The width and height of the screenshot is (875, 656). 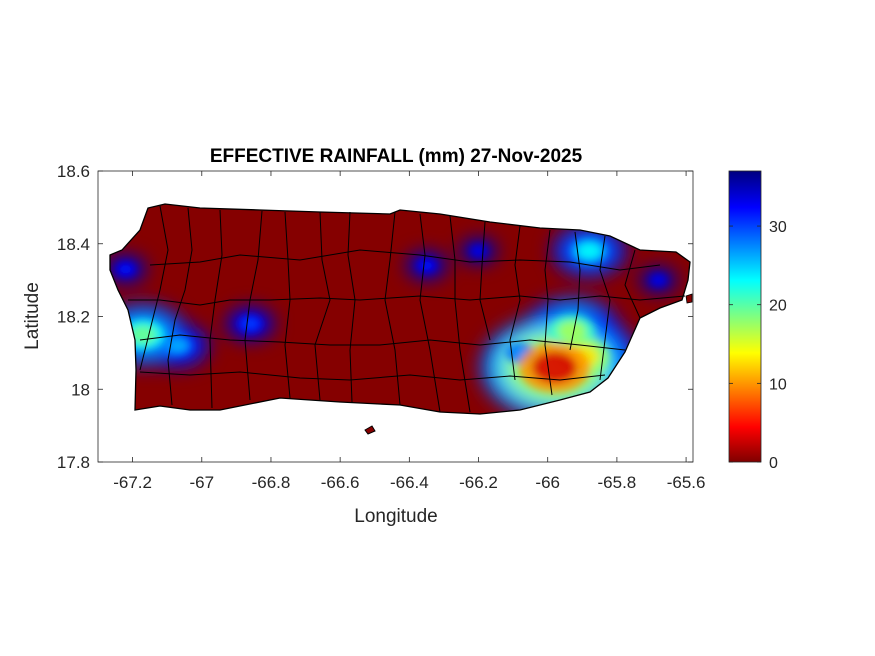 I want to click on colorbar-tick-label: 10, so click(x=778, y=384).